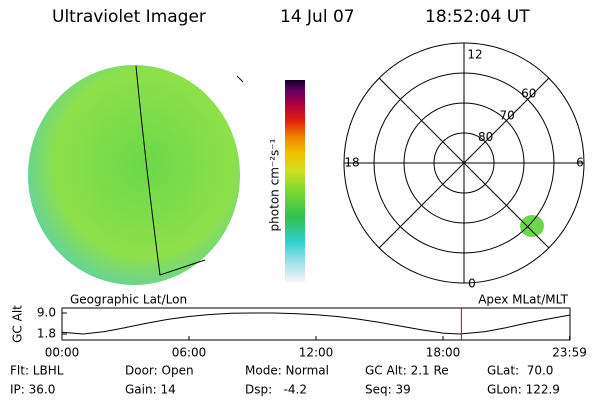  Describe the element at coordinates (37, 371) in the screenshot. I see `status-field: Flt: LBHL` at that location.